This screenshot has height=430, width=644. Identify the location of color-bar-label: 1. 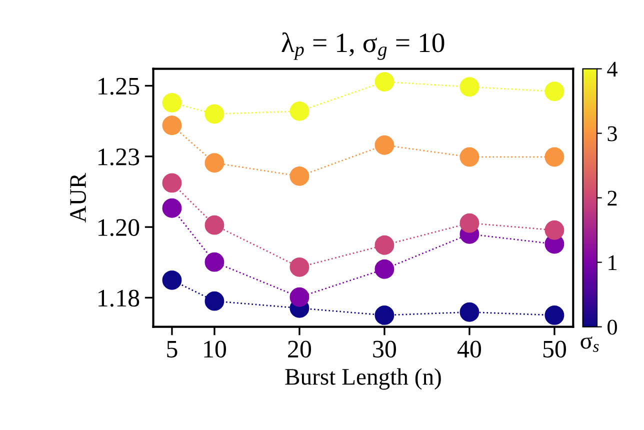
(612, 262).